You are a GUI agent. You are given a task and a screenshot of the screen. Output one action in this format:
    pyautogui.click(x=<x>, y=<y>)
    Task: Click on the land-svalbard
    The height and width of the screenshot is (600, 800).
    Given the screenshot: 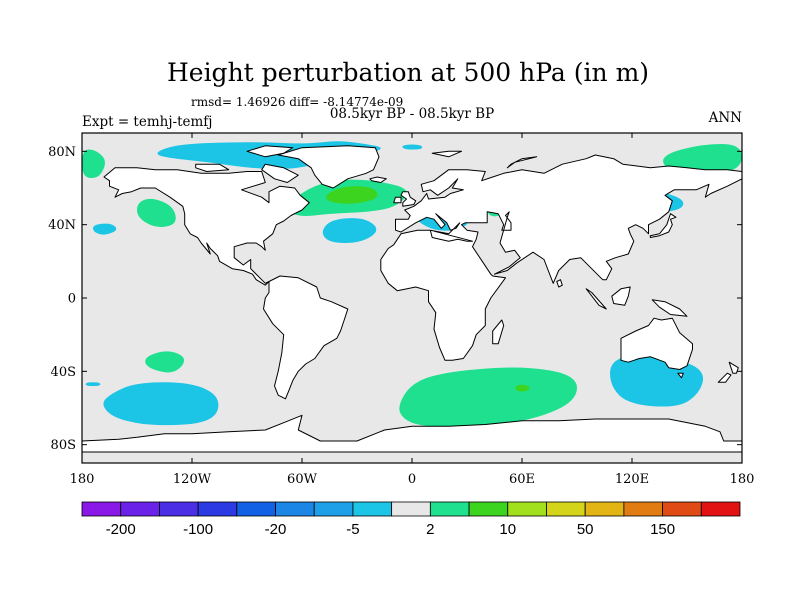 What is the action you would take?
    pyautogui.click(x=446, y=154)
    